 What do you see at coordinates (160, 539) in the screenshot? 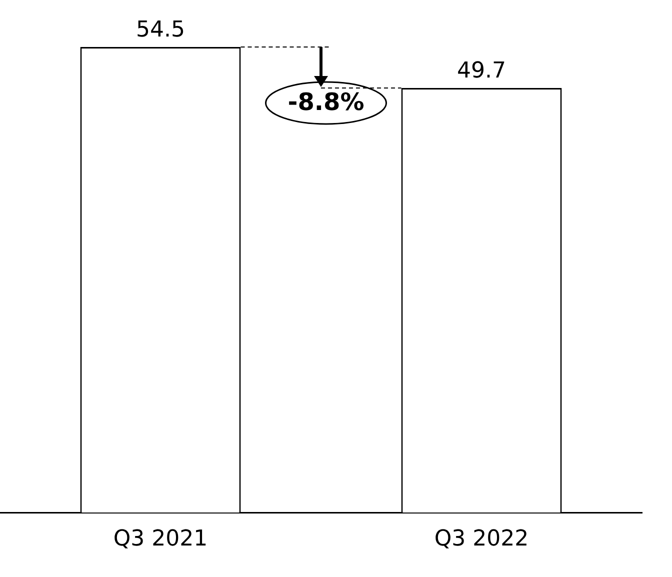
I see `x-tick-label: Q3 2021` at bounding box center [160, 539].